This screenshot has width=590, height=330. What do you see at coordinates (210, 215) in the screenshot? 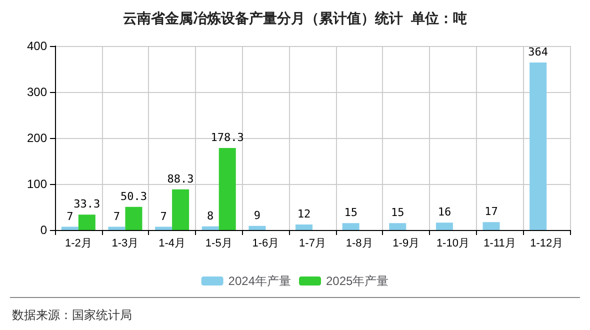
I see `data-label: 8` at bounding box center [210, 215].